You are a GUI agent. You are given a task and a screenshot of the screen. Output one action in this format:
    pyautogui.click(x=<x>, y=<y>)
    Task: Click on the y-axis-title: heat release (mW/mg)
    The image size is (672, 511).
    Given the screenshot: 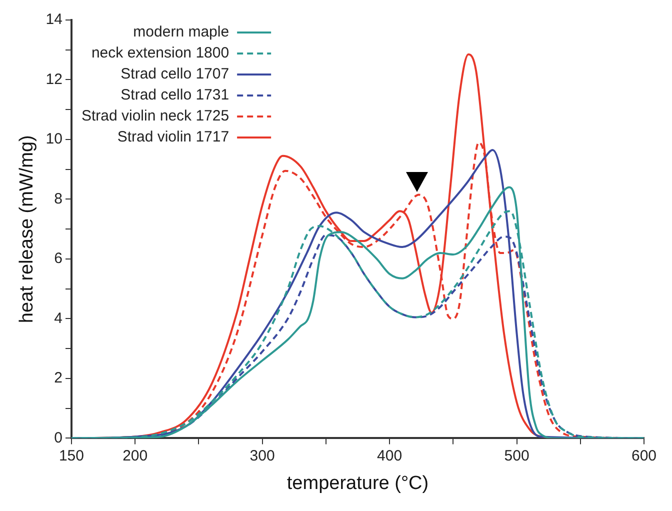 What is the action you would take?
    pyautogui.click(x=27, y=229)
    